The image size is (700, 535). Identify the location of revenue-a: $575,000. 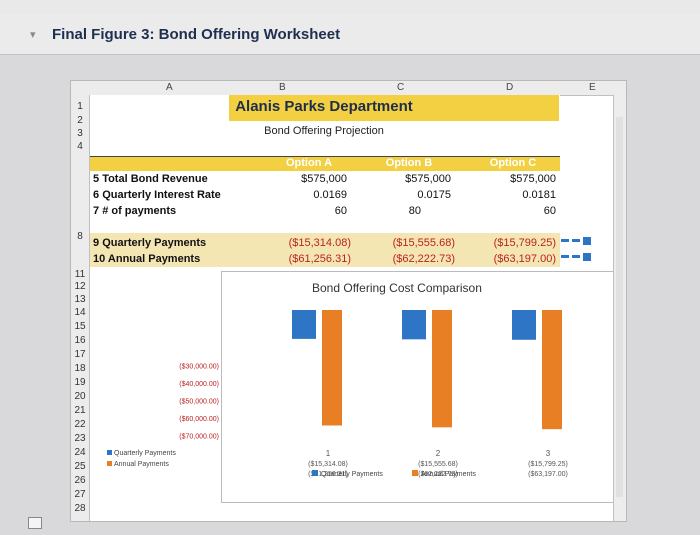
(324, 179).